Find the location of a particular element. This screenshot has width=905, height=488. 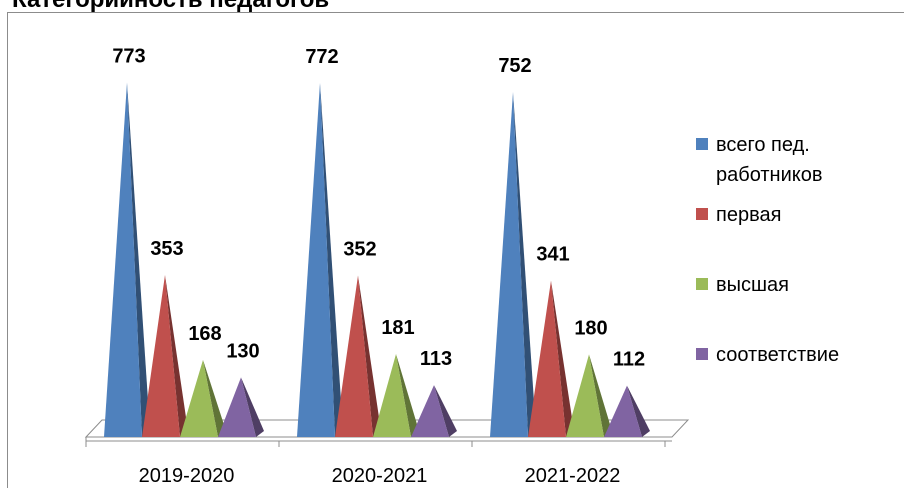

legend-label: соответствие is located at coordinates (778, 355).